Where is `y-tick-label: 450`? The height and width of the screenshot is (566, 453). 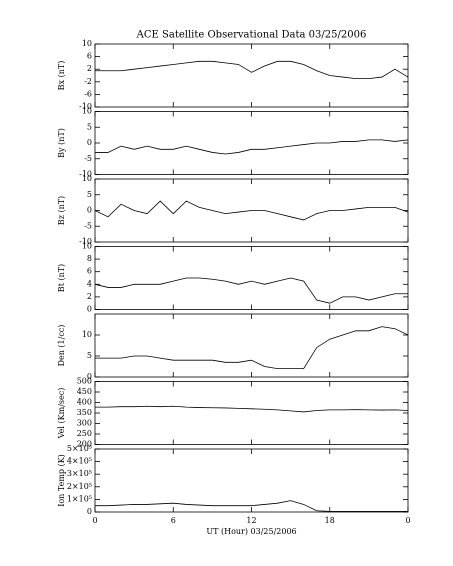
y-tick-label: 450 is located at coordinates (84, 391).